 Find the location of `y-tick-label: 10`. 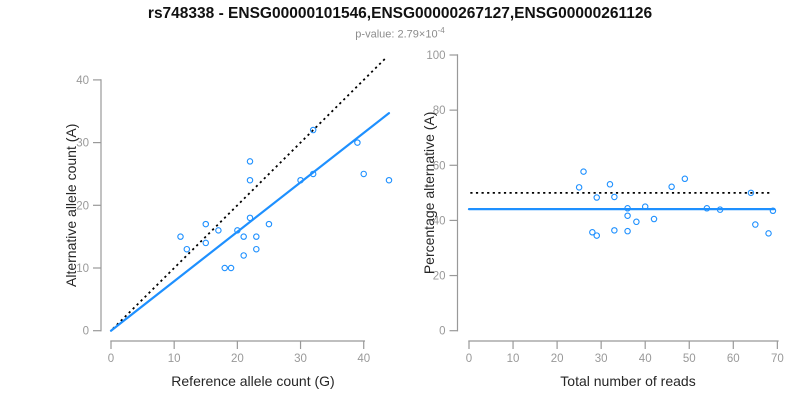

y-tick-label: 10 is located at coordinates (82, 269).